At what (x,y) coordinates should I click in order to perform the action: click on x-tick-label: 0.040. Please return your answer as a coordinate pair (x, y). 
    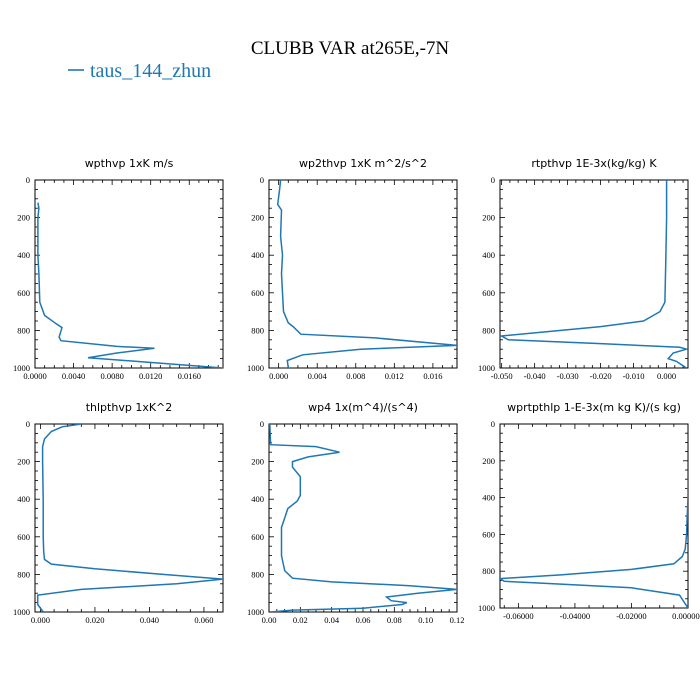
    Looking at the image, I should click on (149, 620).